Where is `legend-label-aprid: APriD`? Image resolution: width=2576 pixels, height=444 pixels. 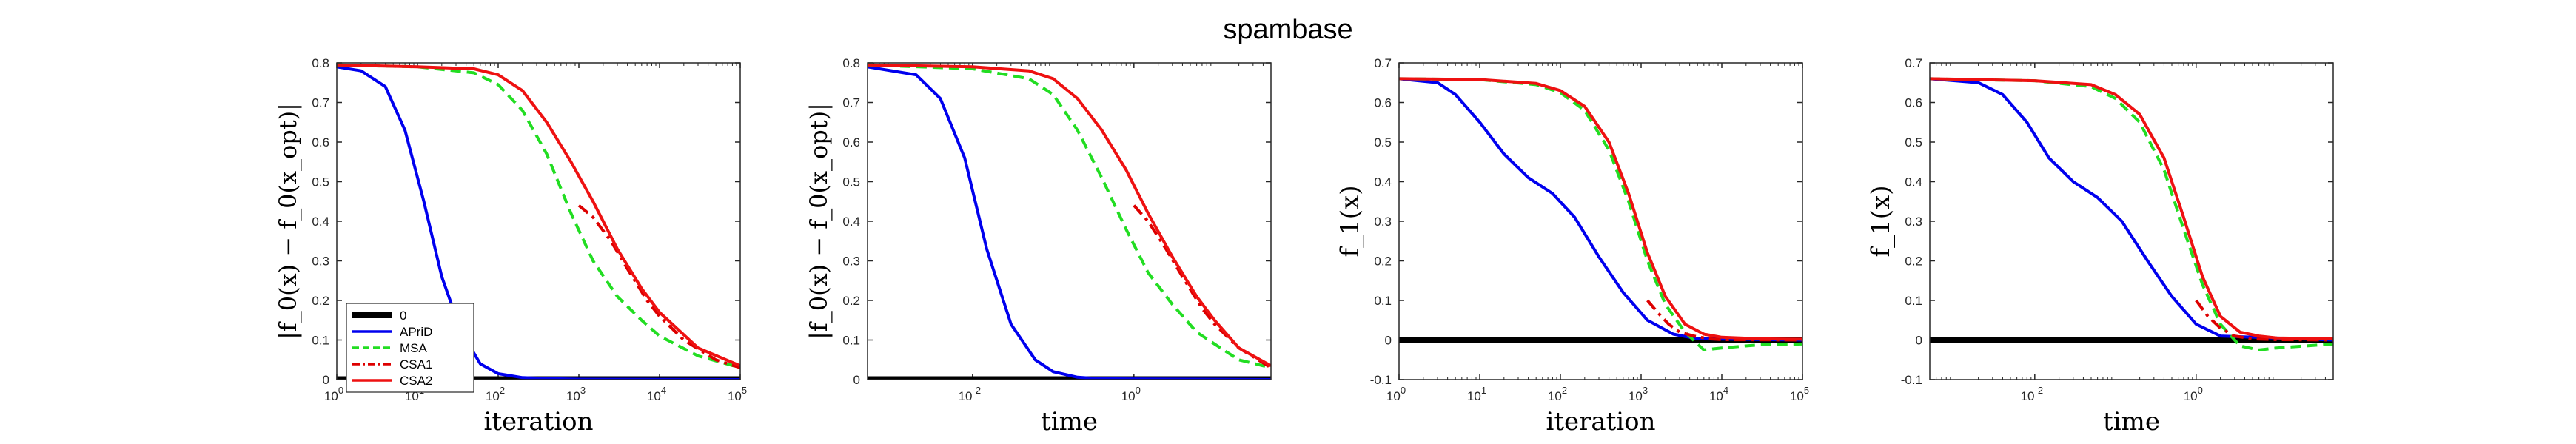 legend-label-aprid: APriD is located at coordinates (416, 332).